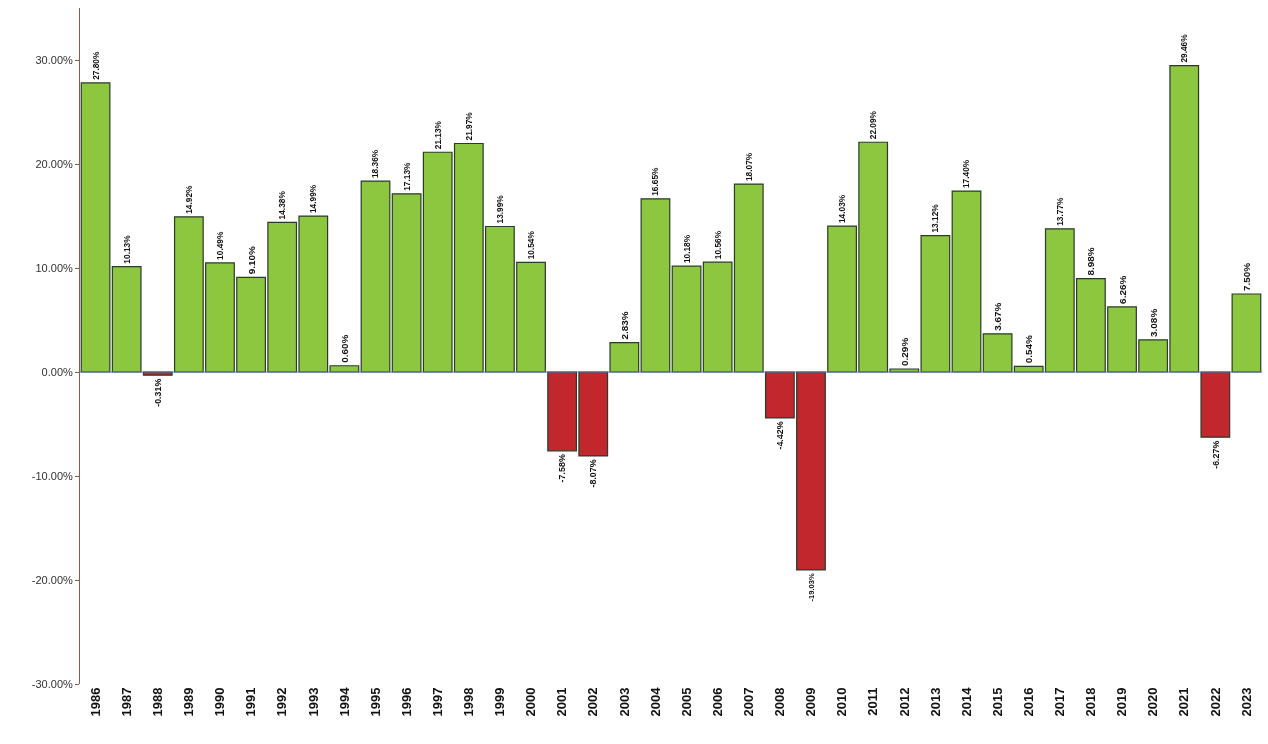  Describe the element at coordinates (313, 199) in the screenshot. I see `data-label: 14.99%` at that location.